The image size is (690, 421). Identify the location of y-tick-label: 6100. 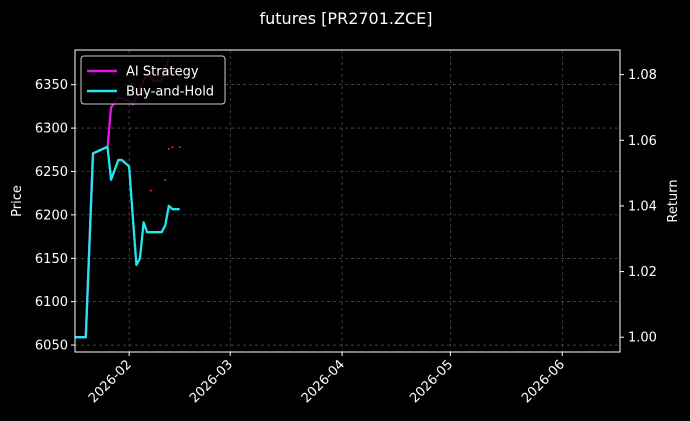
(51, 302).